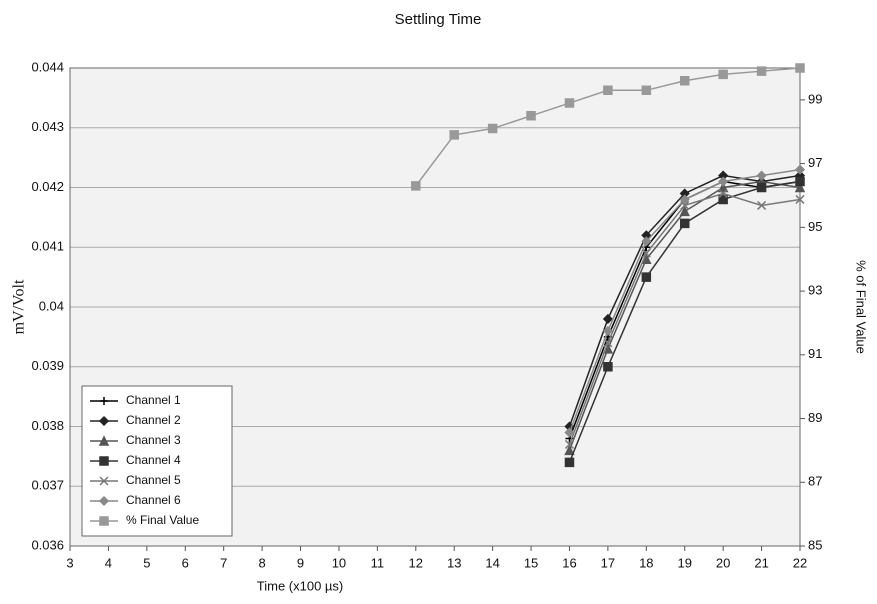  Describe the element at coordinates (569, 562) in the screenshot. I see `x-tick-label: 16` at that location.